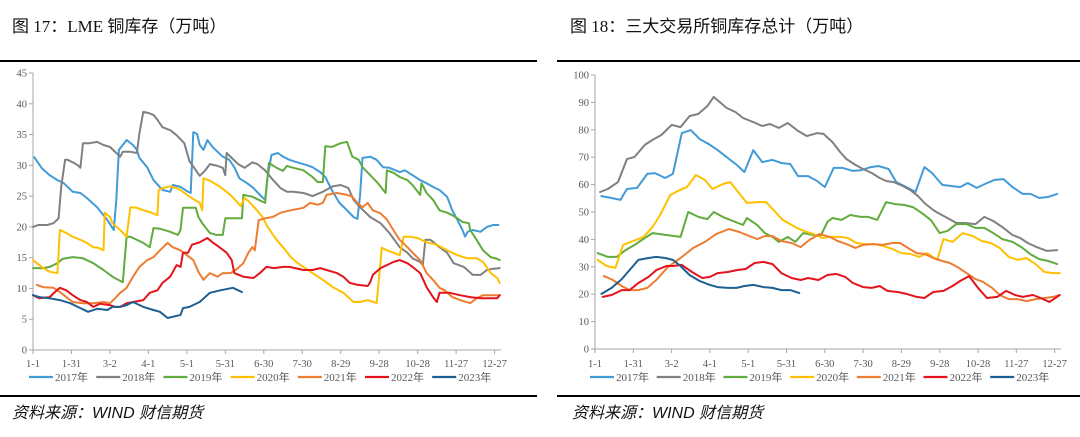  What do you see at coordinates (22, 166) in the screenshot?
I see `y-tick-label: 30` at bounding box center [22, 166].